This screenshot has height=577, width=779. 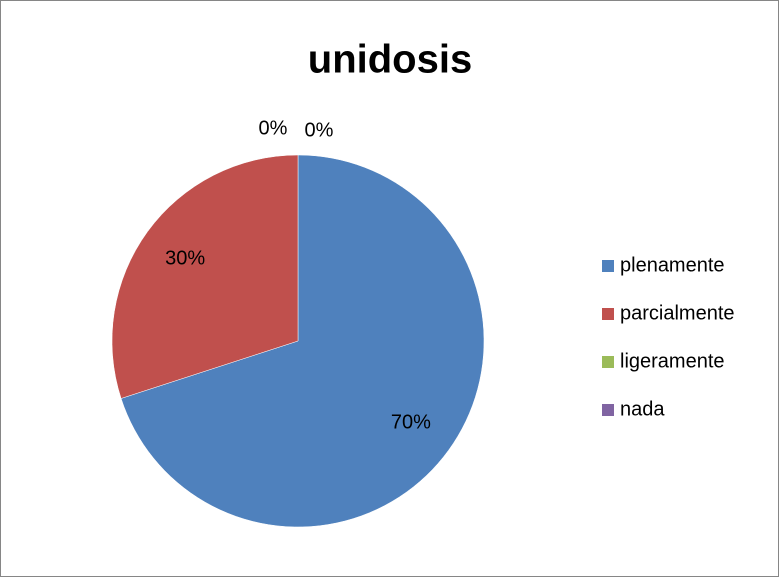 I want to click on data-label: 30%, so click(x=185, y=258).